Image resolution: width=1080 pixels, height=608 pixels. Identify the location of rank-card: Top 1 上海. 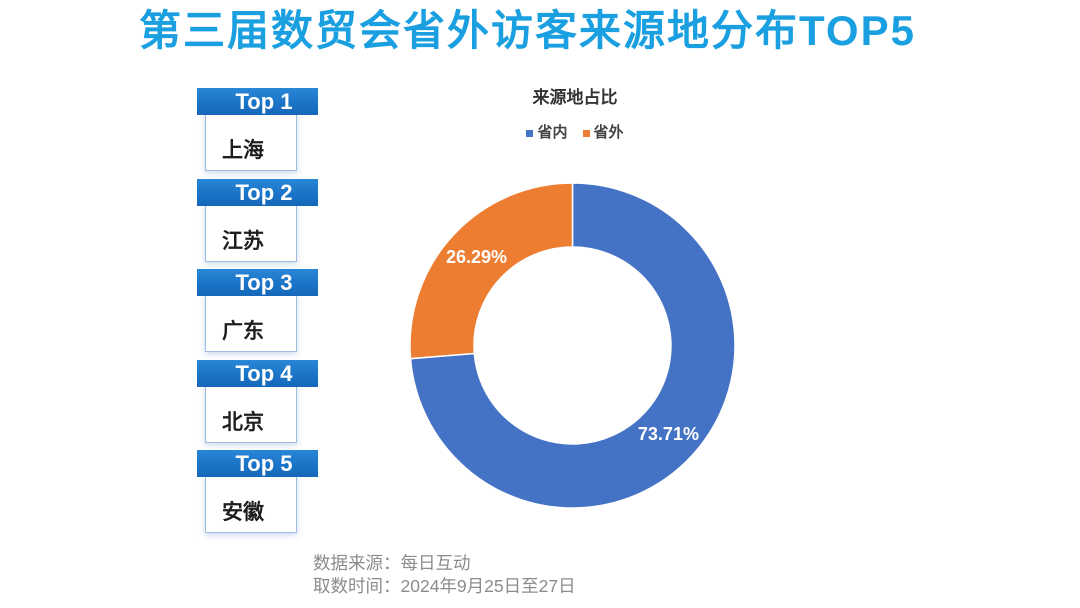
(257, 133).